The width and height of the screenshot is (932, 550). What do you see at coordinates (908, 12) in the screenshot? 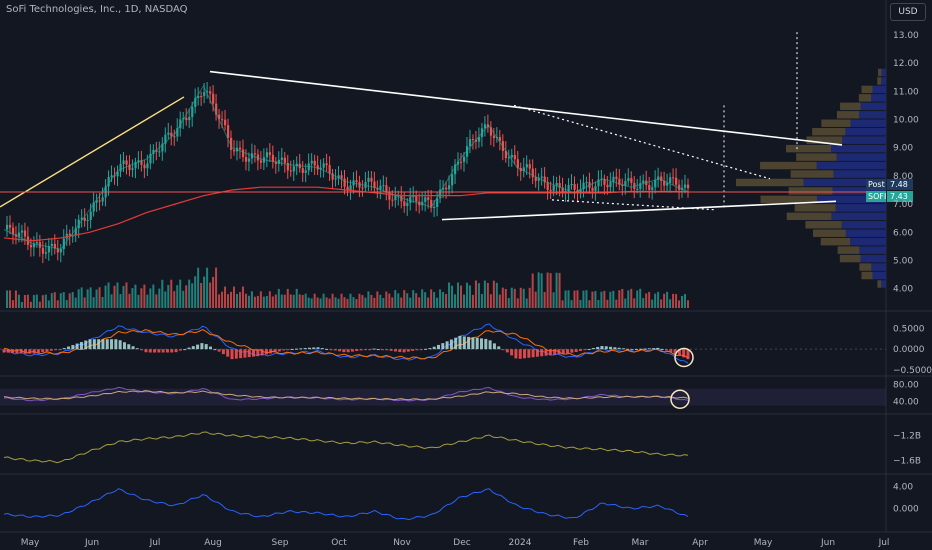
I see `currency-button: USD` at bounding box center [908, 12].